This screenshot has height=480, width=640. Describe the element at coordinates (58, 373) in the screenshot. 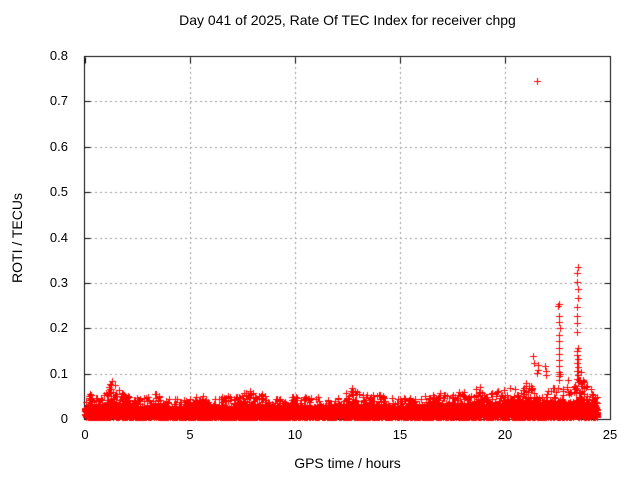

I see `y-tick-label: 0.1` at that location.